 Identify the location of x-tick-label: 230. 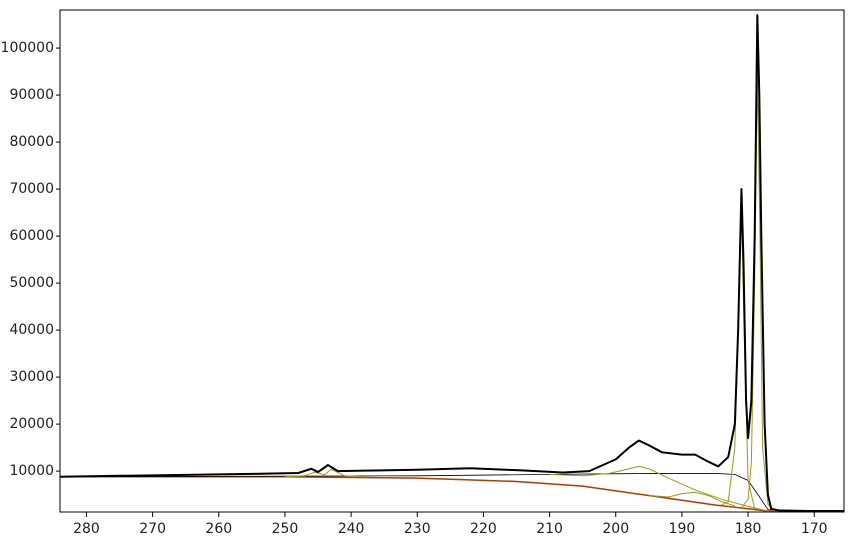
(417, 529).